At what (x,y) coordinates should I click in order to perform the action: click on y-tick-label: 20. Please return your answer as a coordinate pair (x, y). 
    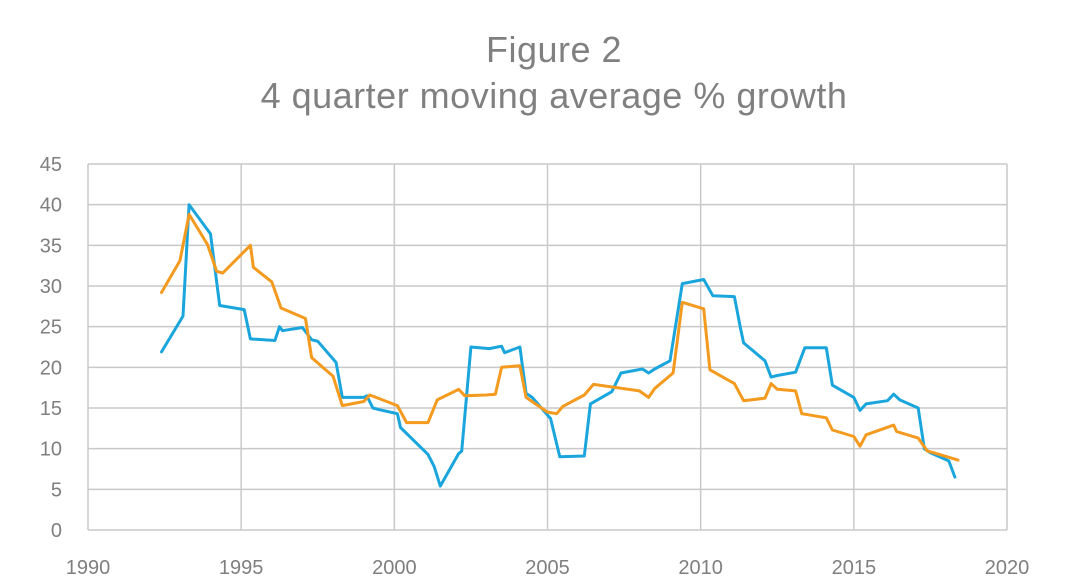
    Looking at the image, I should click on (51, 368).